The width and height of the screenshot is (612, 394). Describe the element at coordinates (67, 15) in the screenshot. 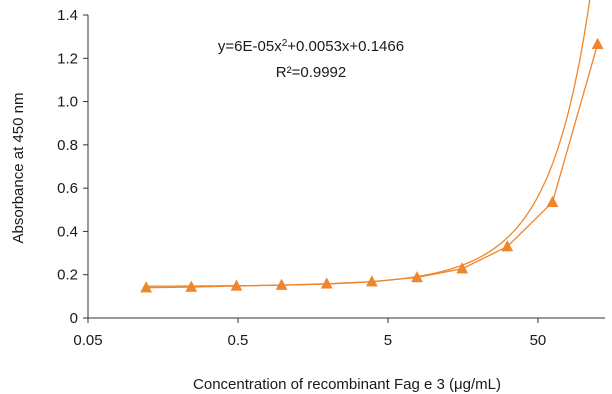

I see `y-tick-label: 1.4` at that location.